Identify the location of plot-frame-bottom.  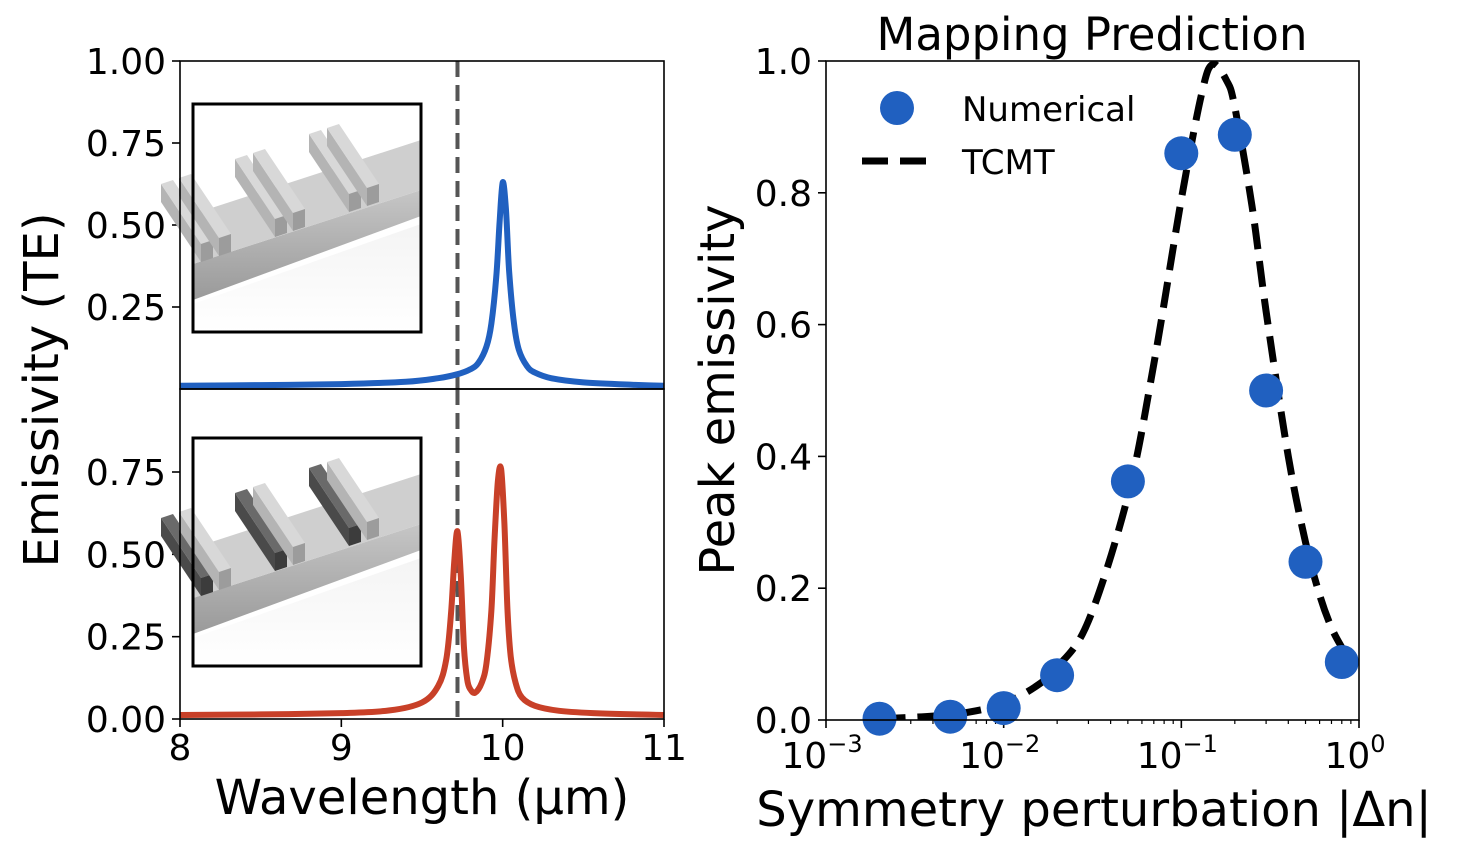
(422, 554).